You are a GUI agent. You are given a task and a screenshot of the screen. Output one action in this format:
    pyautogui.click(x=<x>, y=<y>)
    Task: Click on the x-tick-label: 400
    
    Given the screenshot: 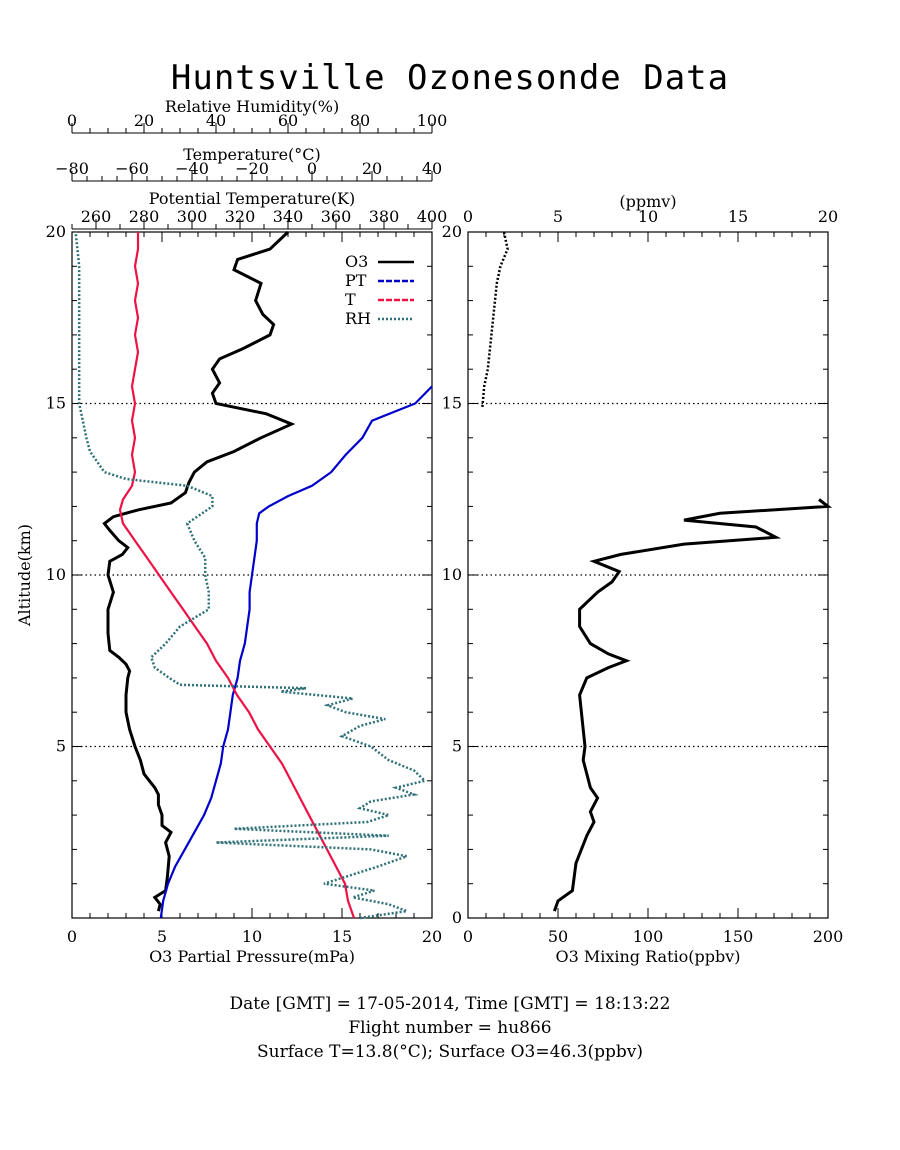 What is the action you would take?
    pyautogui.click(x=432, y=216)
    